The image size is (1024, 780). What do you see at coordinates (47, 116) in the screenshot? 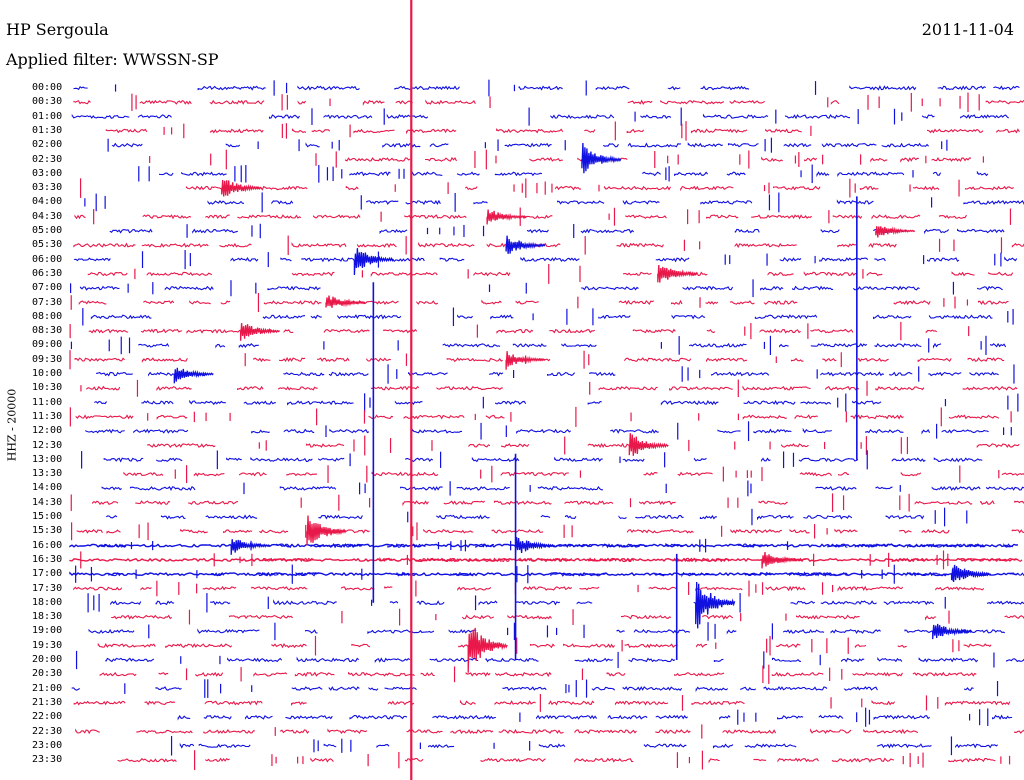
I see `time-label: 01:00` at bounding box center [47, 116].